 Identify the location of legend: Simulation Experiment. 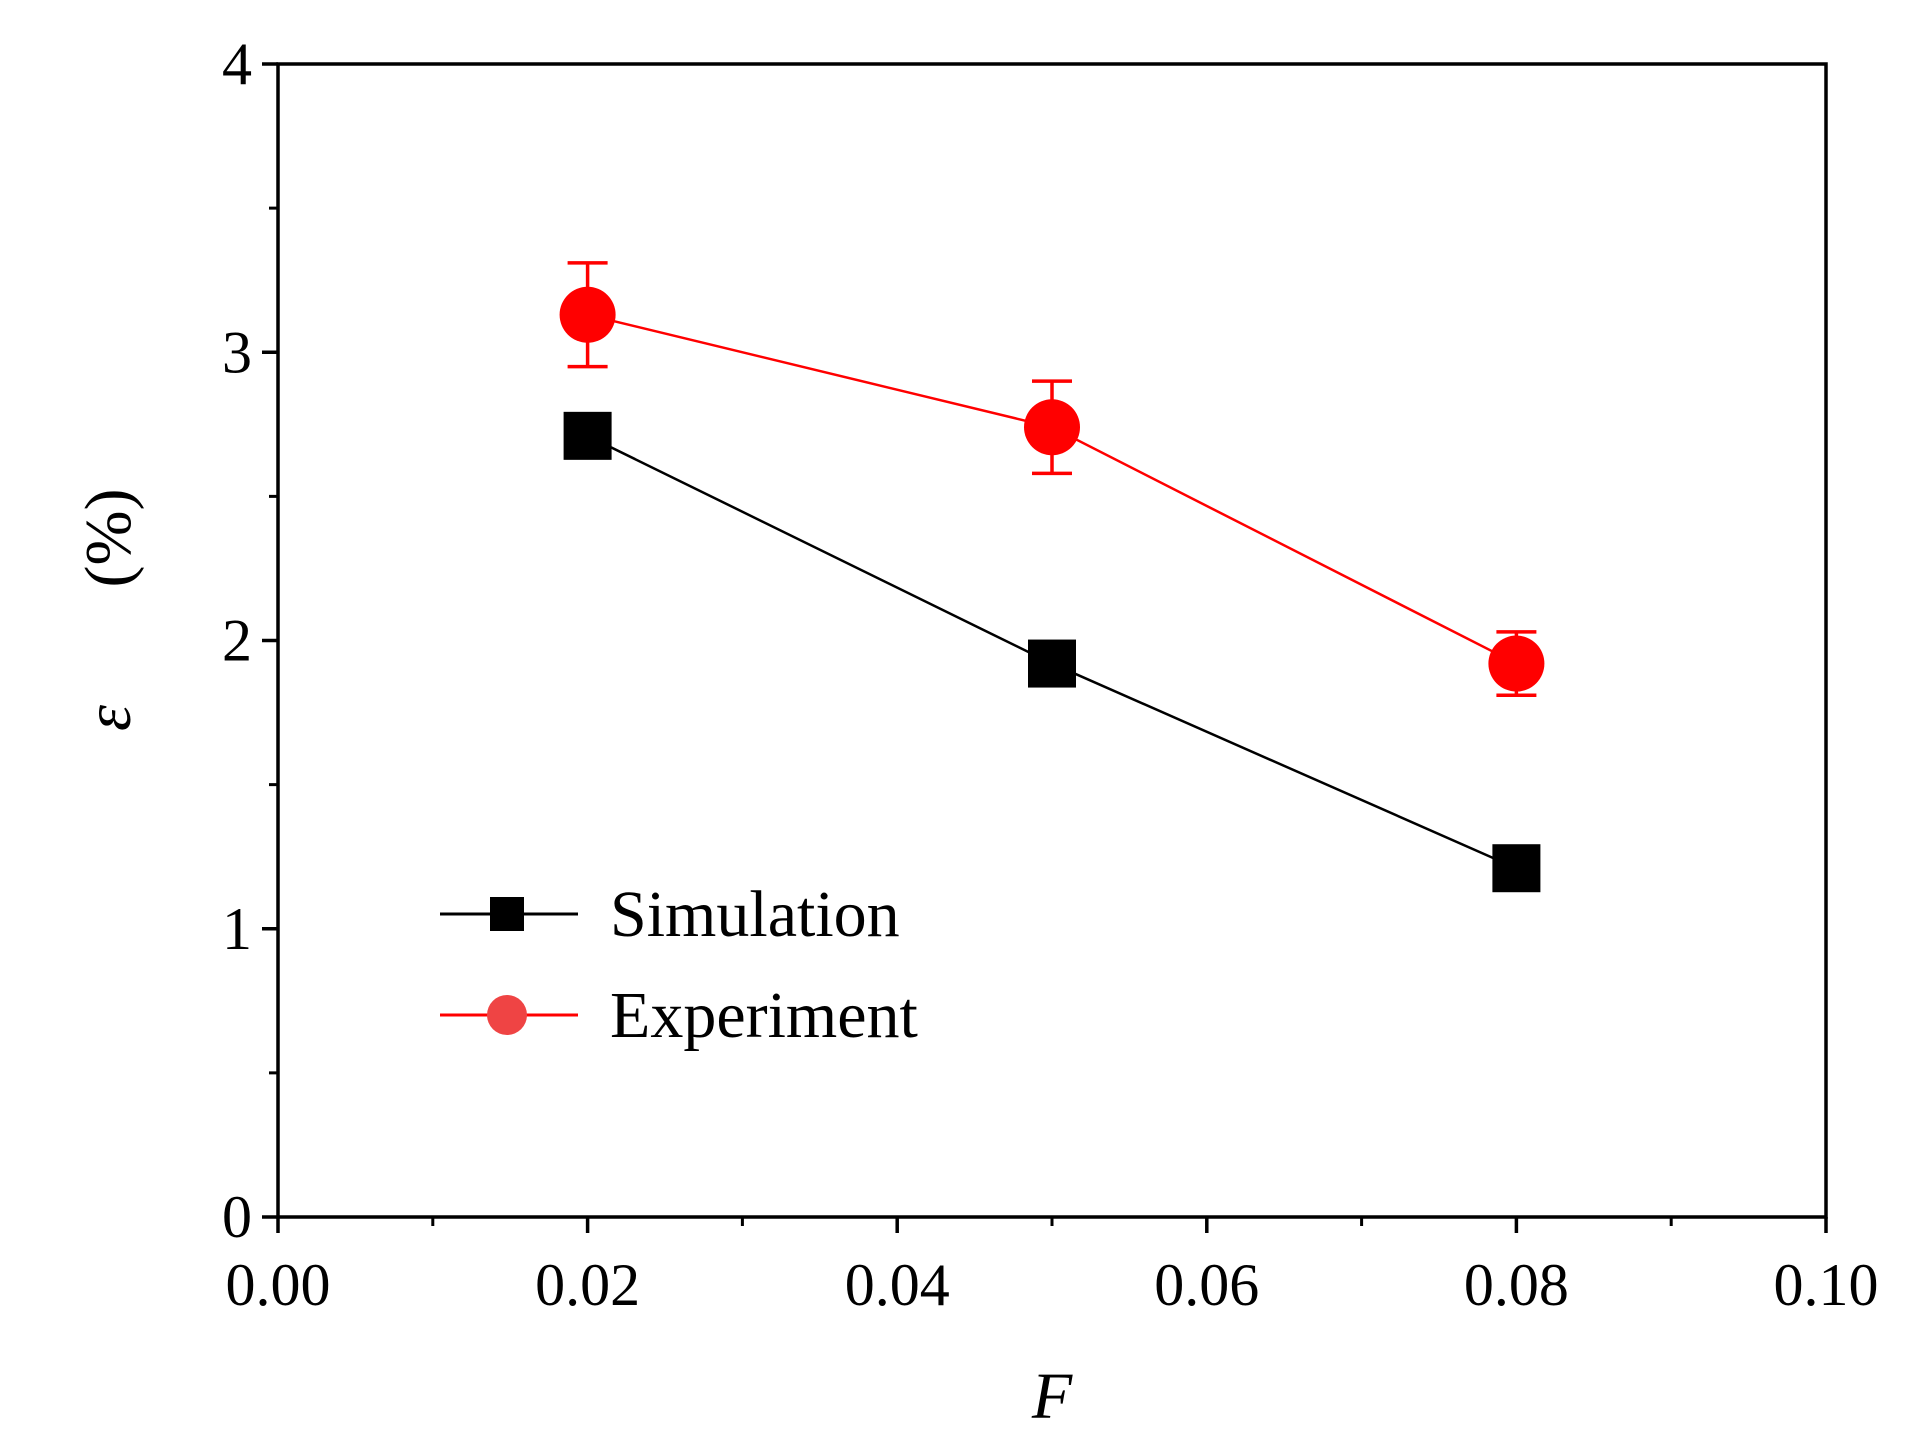
(679, 965).